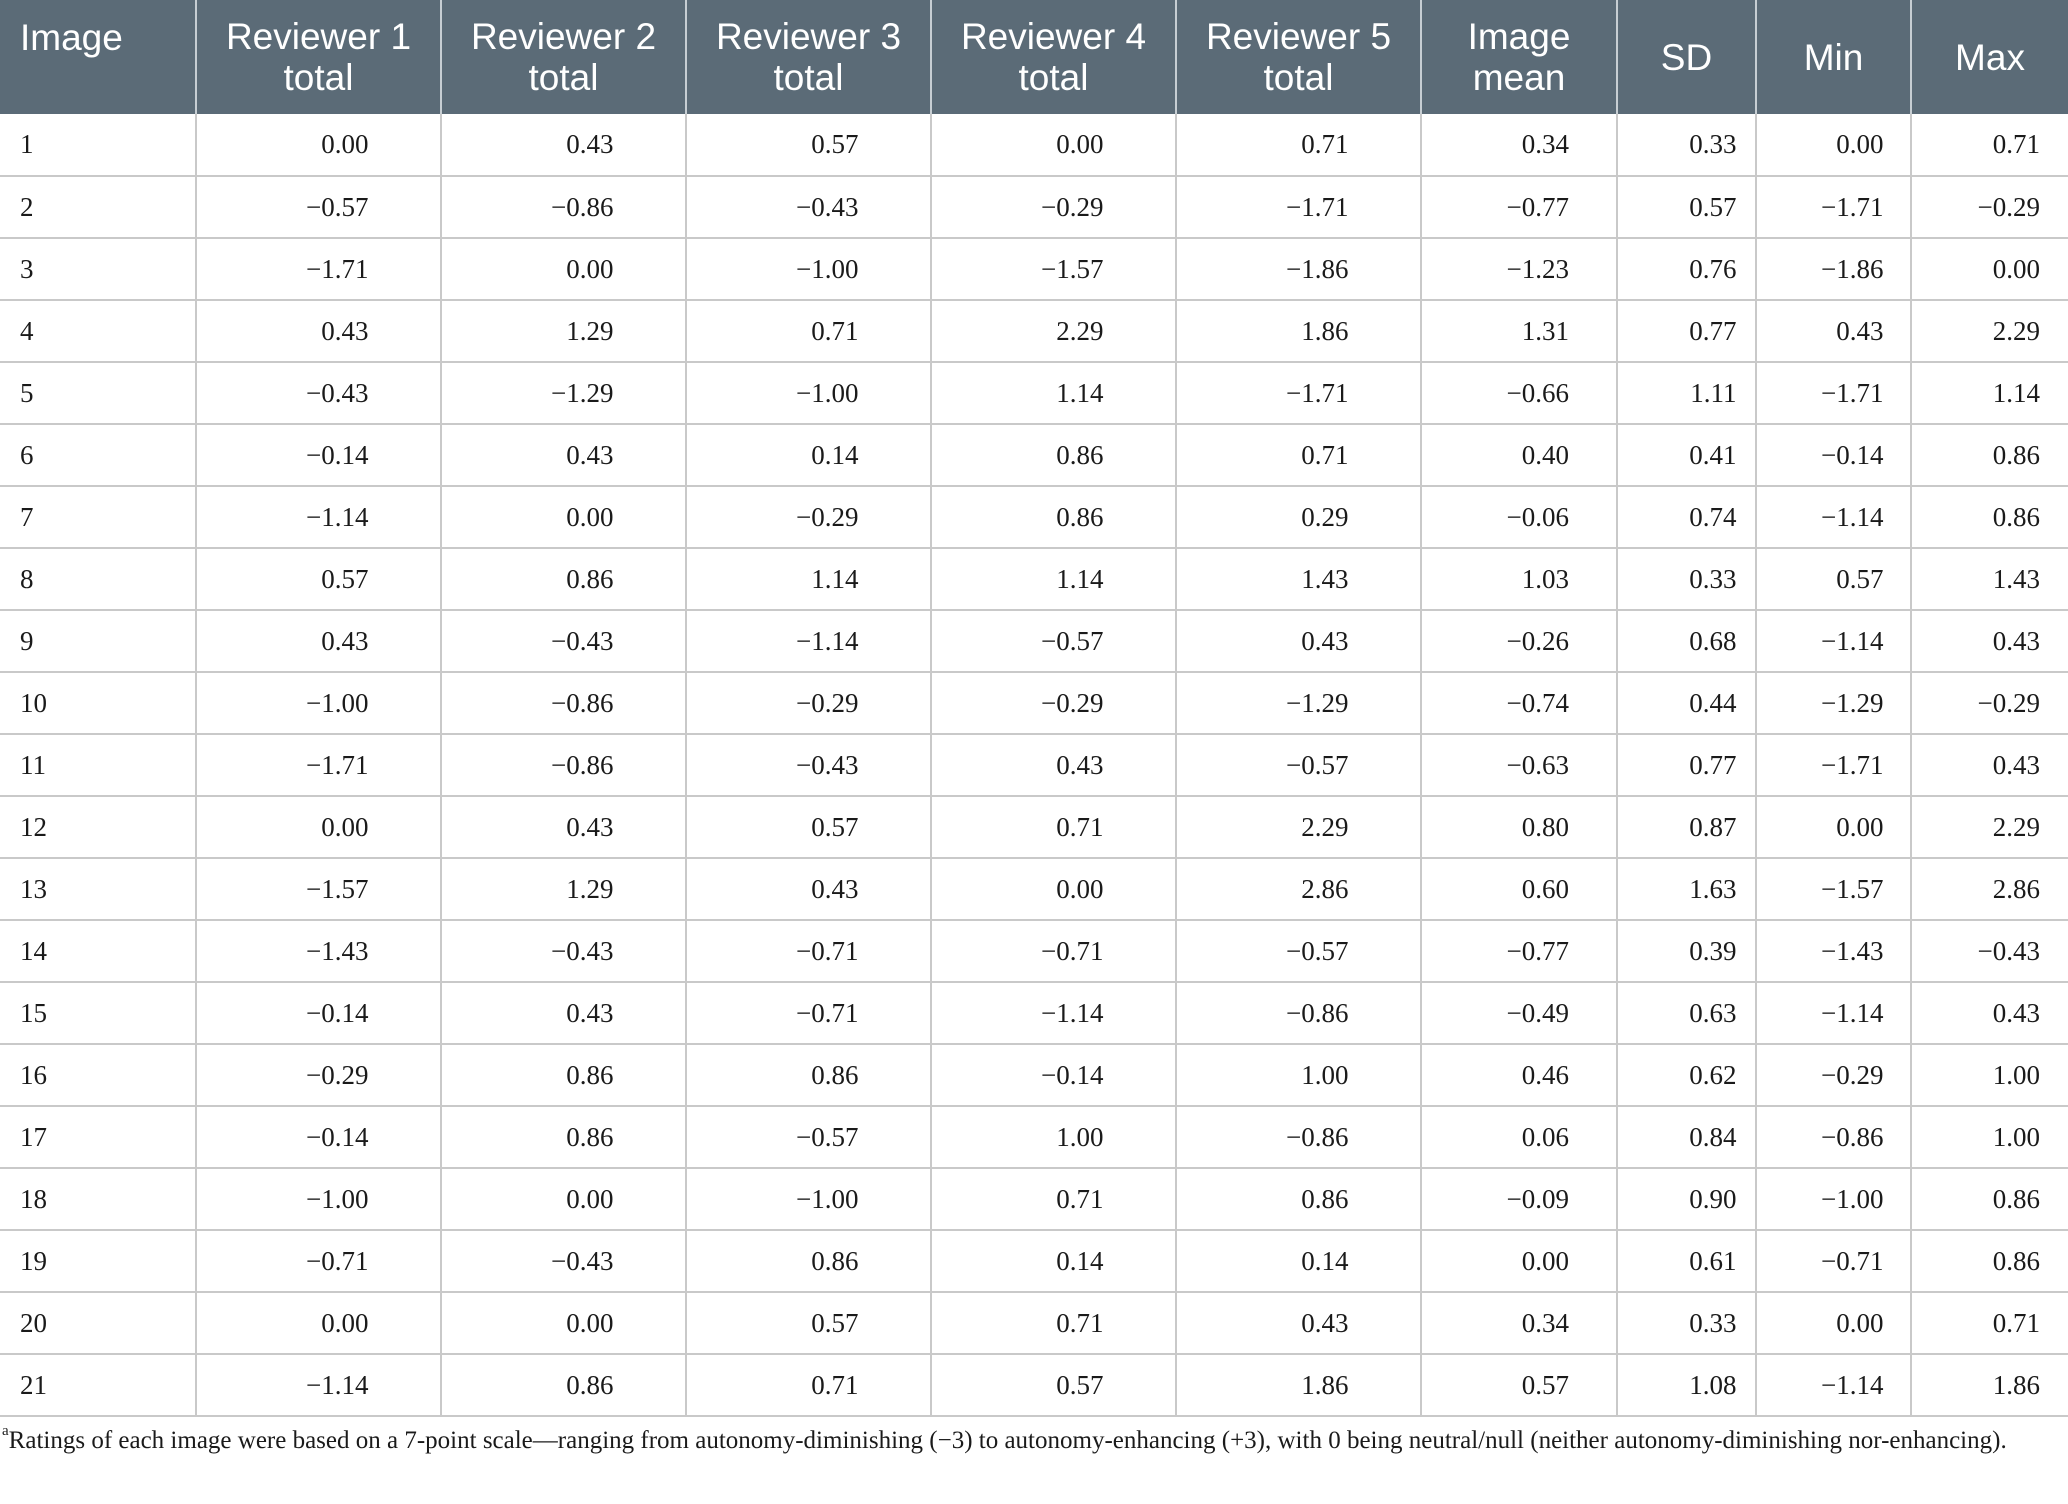 This screenshot has width=2068, height=1504. Describe the element at coordinates (1034, 1385) in the screenshot. I see `table-row: 21 −1.14 0.86 0.71 0.57 1.86 0.57 1.08 −1.14 1.86` at that location.